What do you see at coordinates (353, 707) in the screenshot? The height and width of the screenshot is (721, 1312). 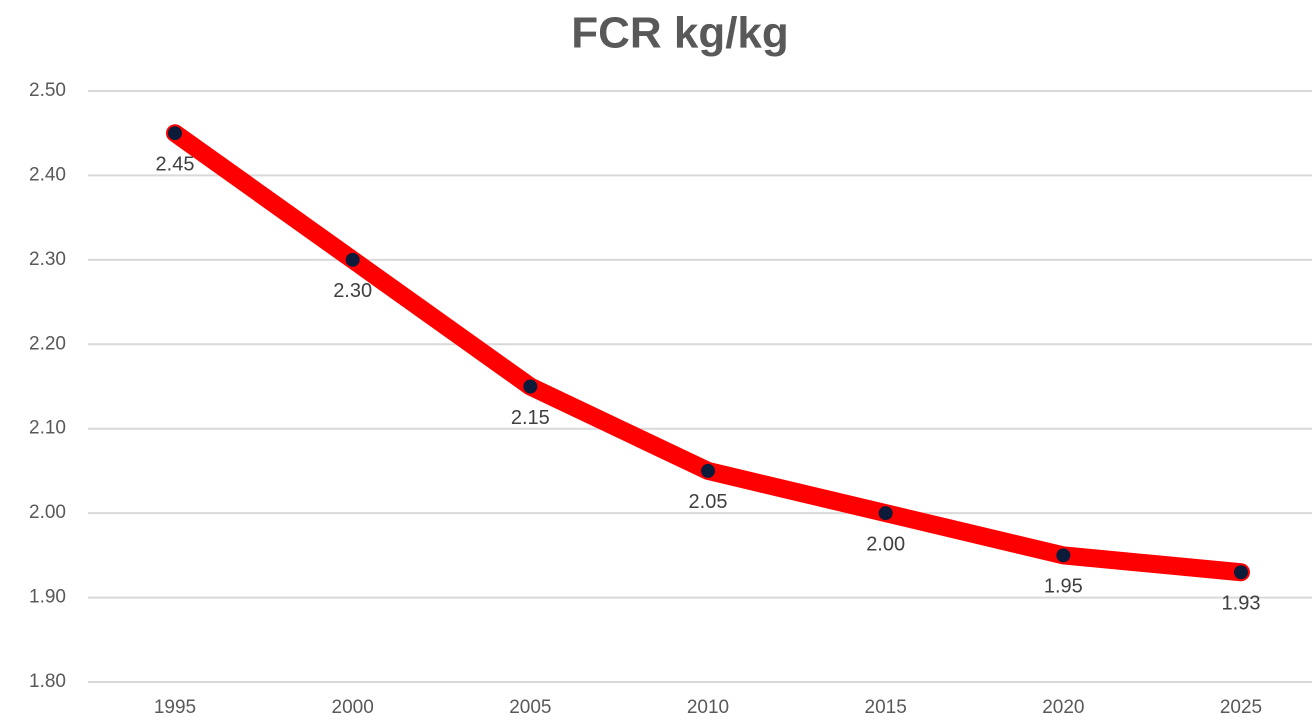 I see `x-tick-label: 2000` at bounding box center [353, 707].